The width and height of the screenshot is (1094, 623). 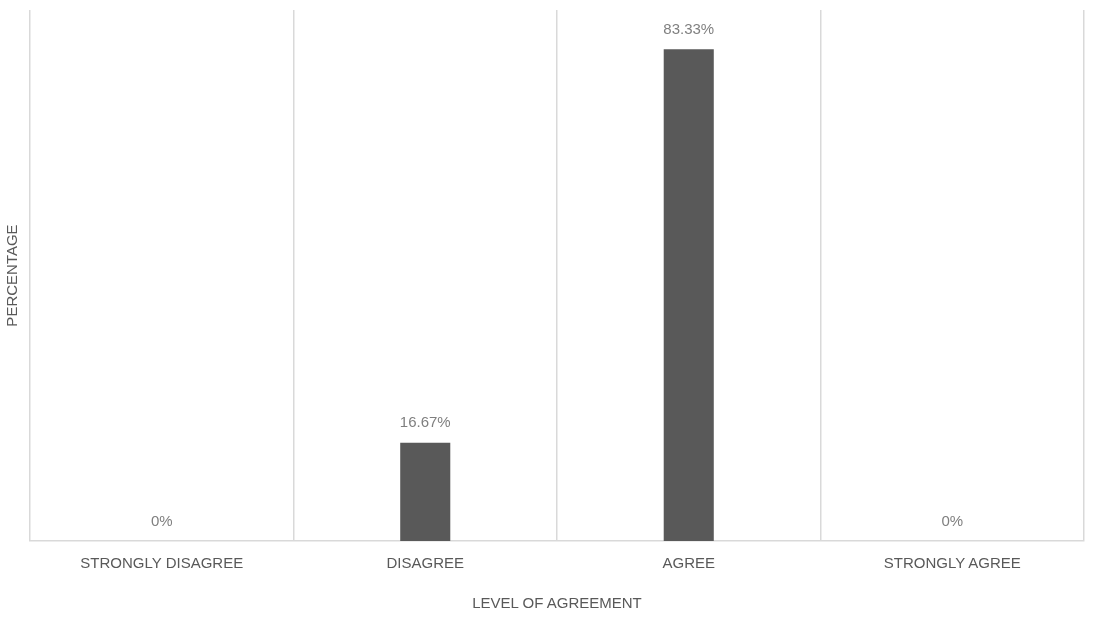 What do you see at coordinates (425, 563) in the screenshot?
I see `x-tick-label: DISAGREE` at bounding box center [425, 563].